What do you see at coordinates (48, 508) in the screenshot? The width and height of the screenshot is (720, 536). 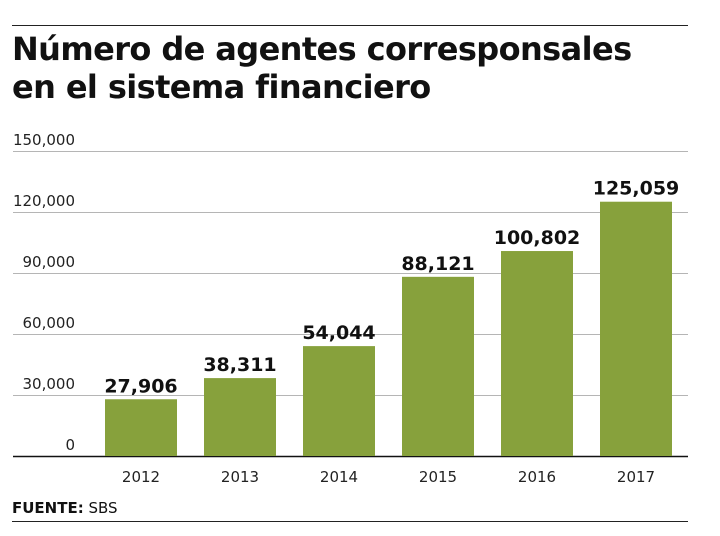 I see `source-label: FUENTE:` at bounding box center [48, 508].